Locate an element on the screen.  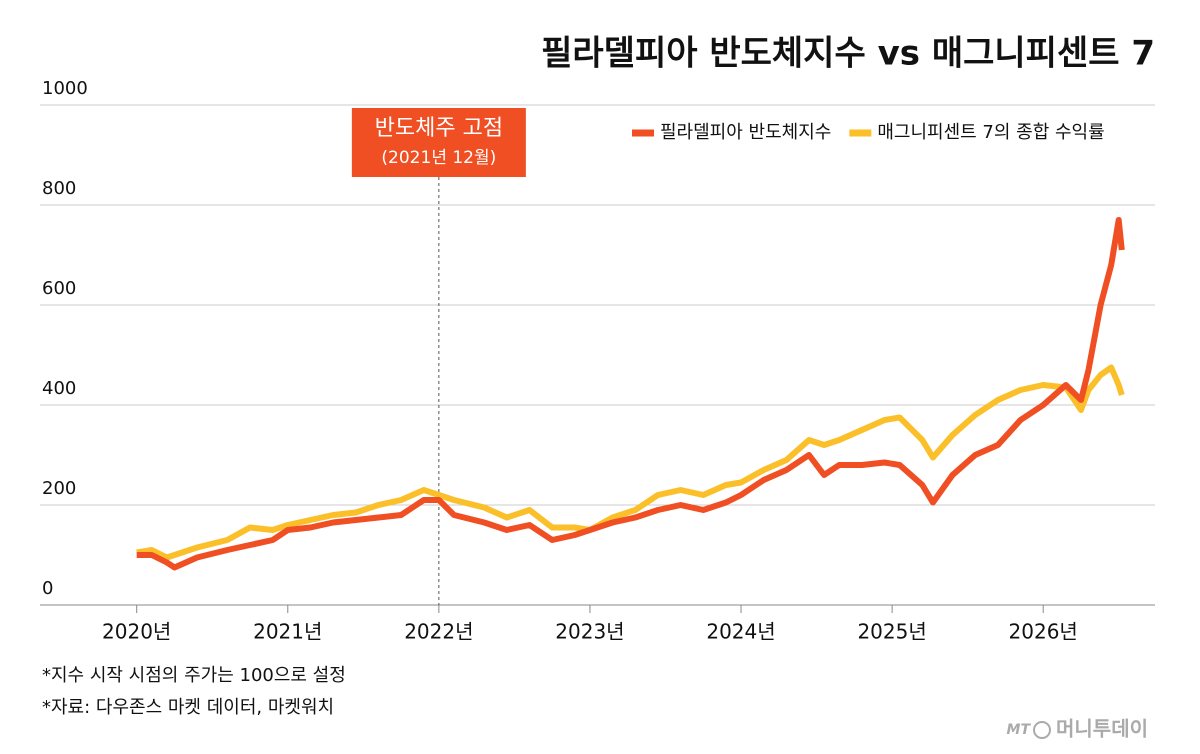
x-tick-label: 2024년 is located at coordinates (740, 632).